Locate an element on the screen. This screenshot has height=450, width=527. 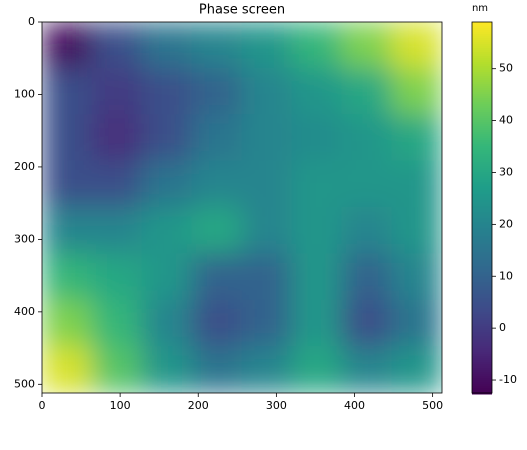
colorbar-tick-label: -10 is located at coordinates (508, 379).